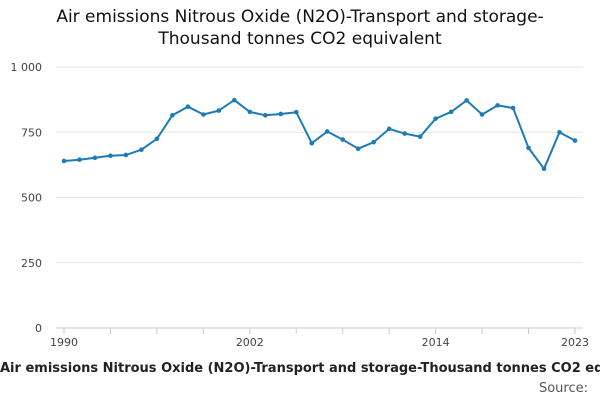 The width and height of the screenshot is (600, 400). I want to click on y-tick-label: 250, so click(31, 263).